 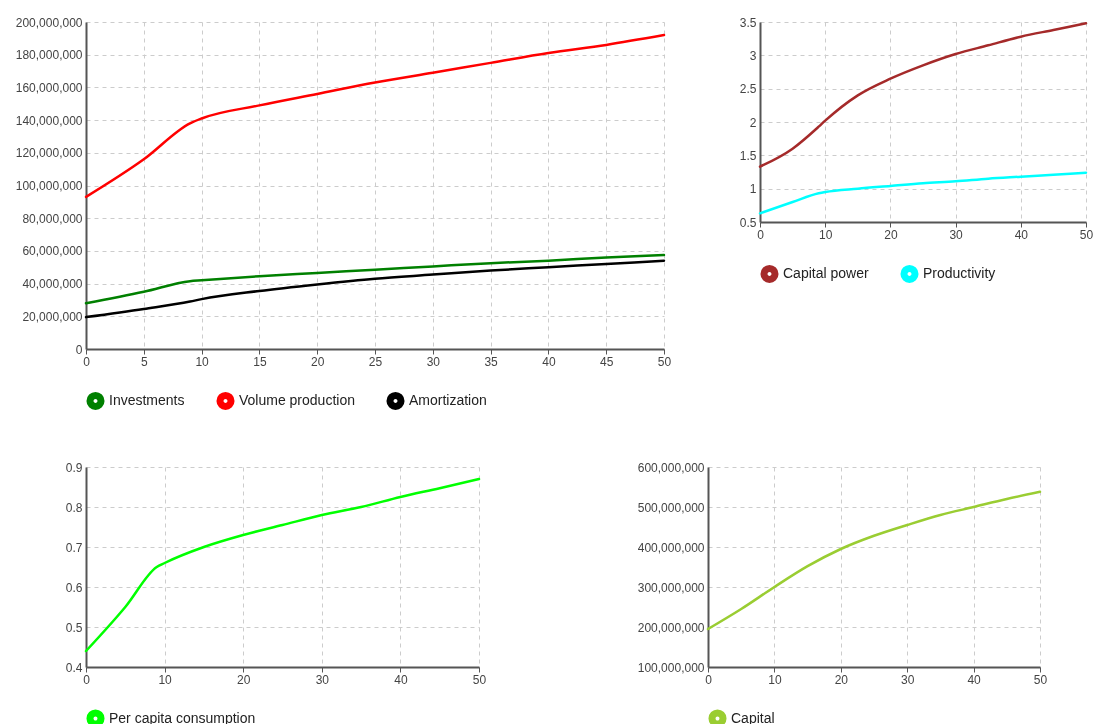 What do you see at coordinates (748, 22) in the screenshot?
I see `y-tick-label: 3.5` at bounding box center [748, 22].